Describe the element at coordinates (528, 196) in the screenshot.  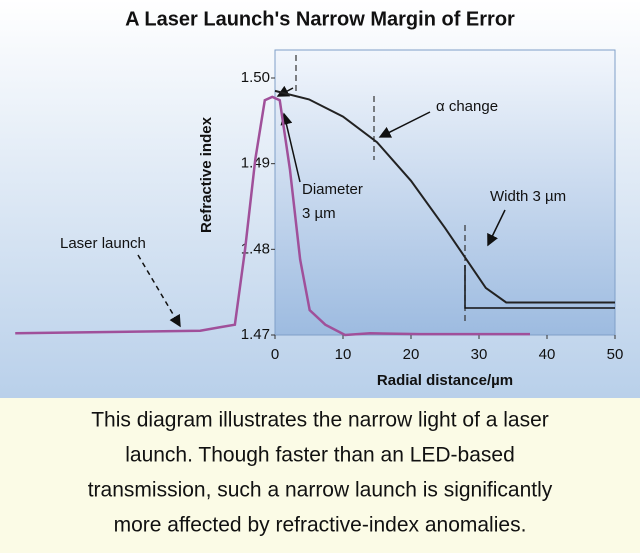
I see `annotation: Width 3 µm` at that location.